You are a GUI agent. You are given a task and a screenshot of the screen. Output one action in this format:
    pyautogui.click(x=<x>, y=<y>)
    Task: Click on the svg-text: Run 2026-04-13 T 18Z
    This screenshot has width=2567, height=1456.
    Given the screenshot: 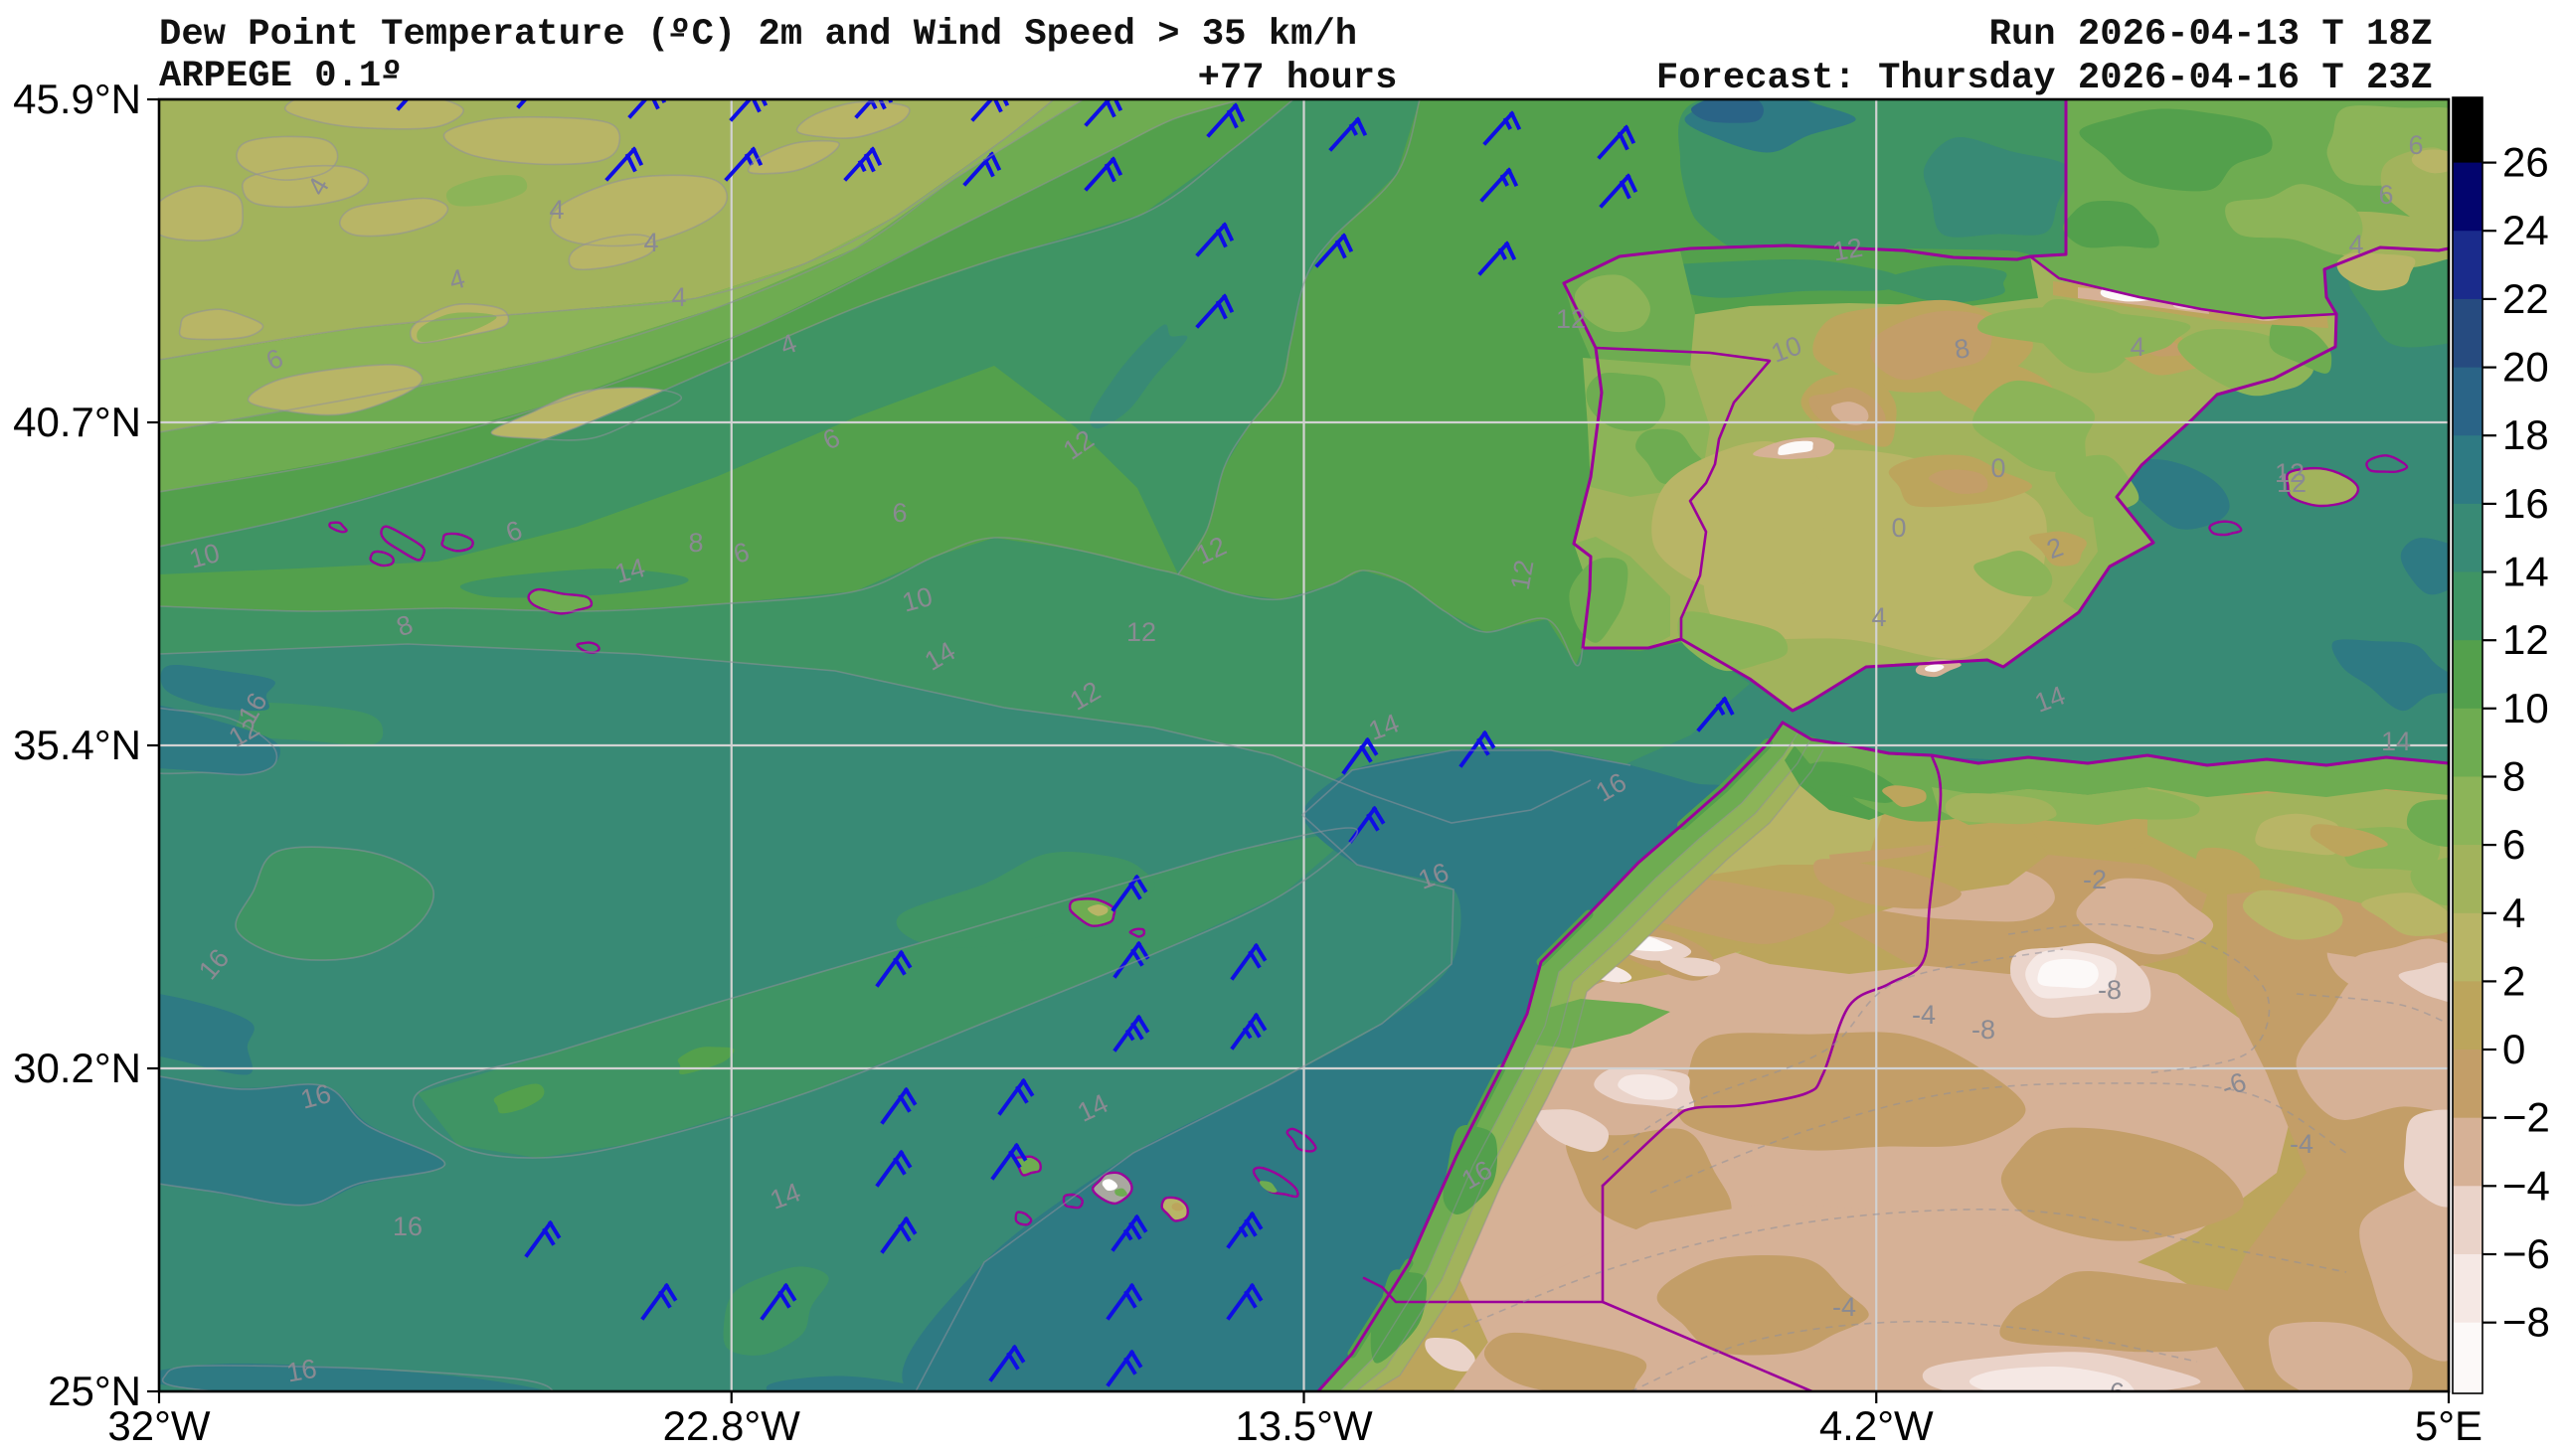 What is the action you would take?
    pyautogui.click(x=2211, y=35)
    